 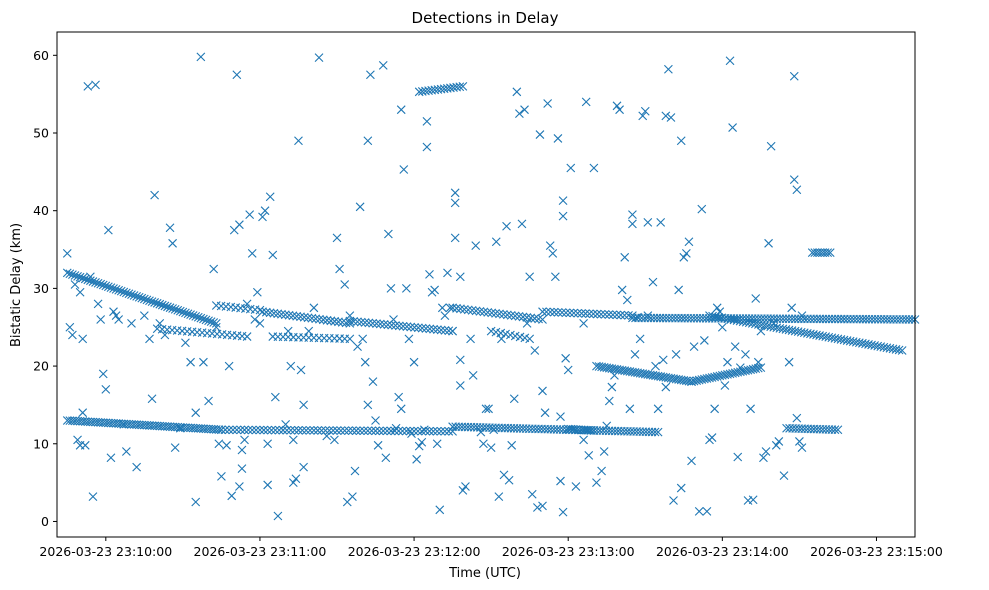 I want to click on x-axis-label: Time (UTC), so click(x=484, y=573).